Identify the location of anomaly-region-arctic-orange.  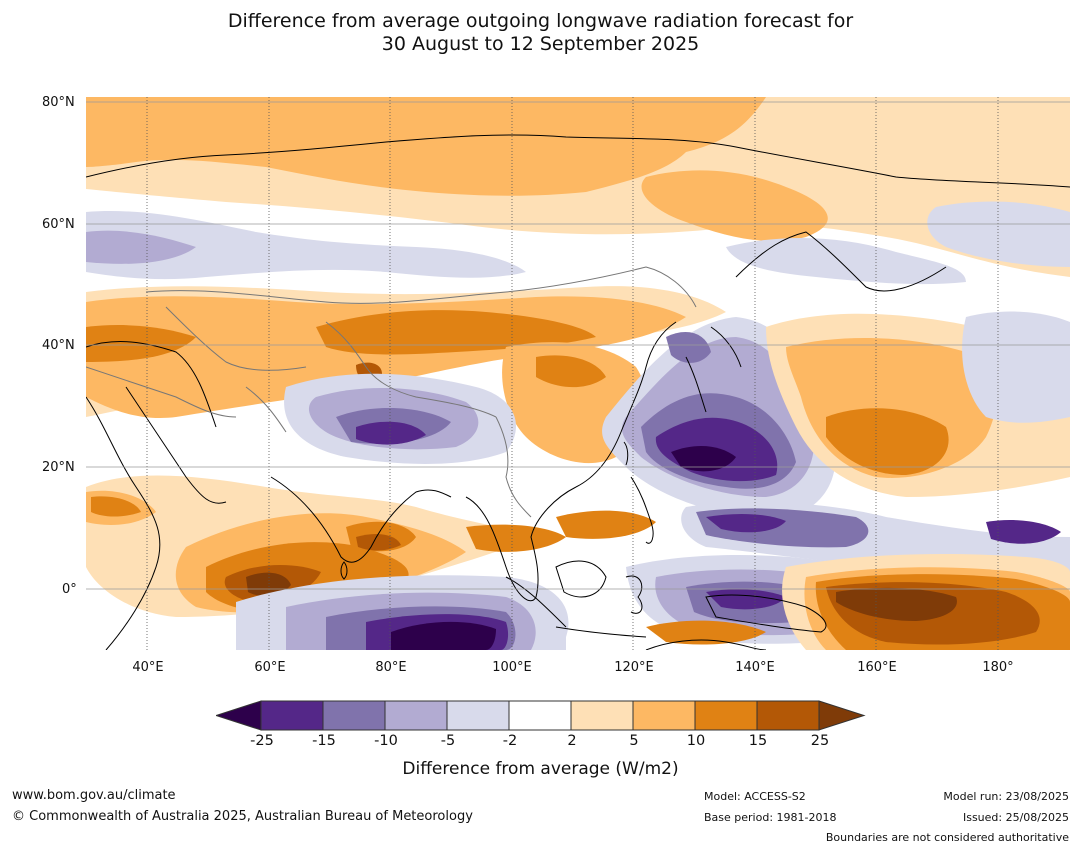
(426, 146).